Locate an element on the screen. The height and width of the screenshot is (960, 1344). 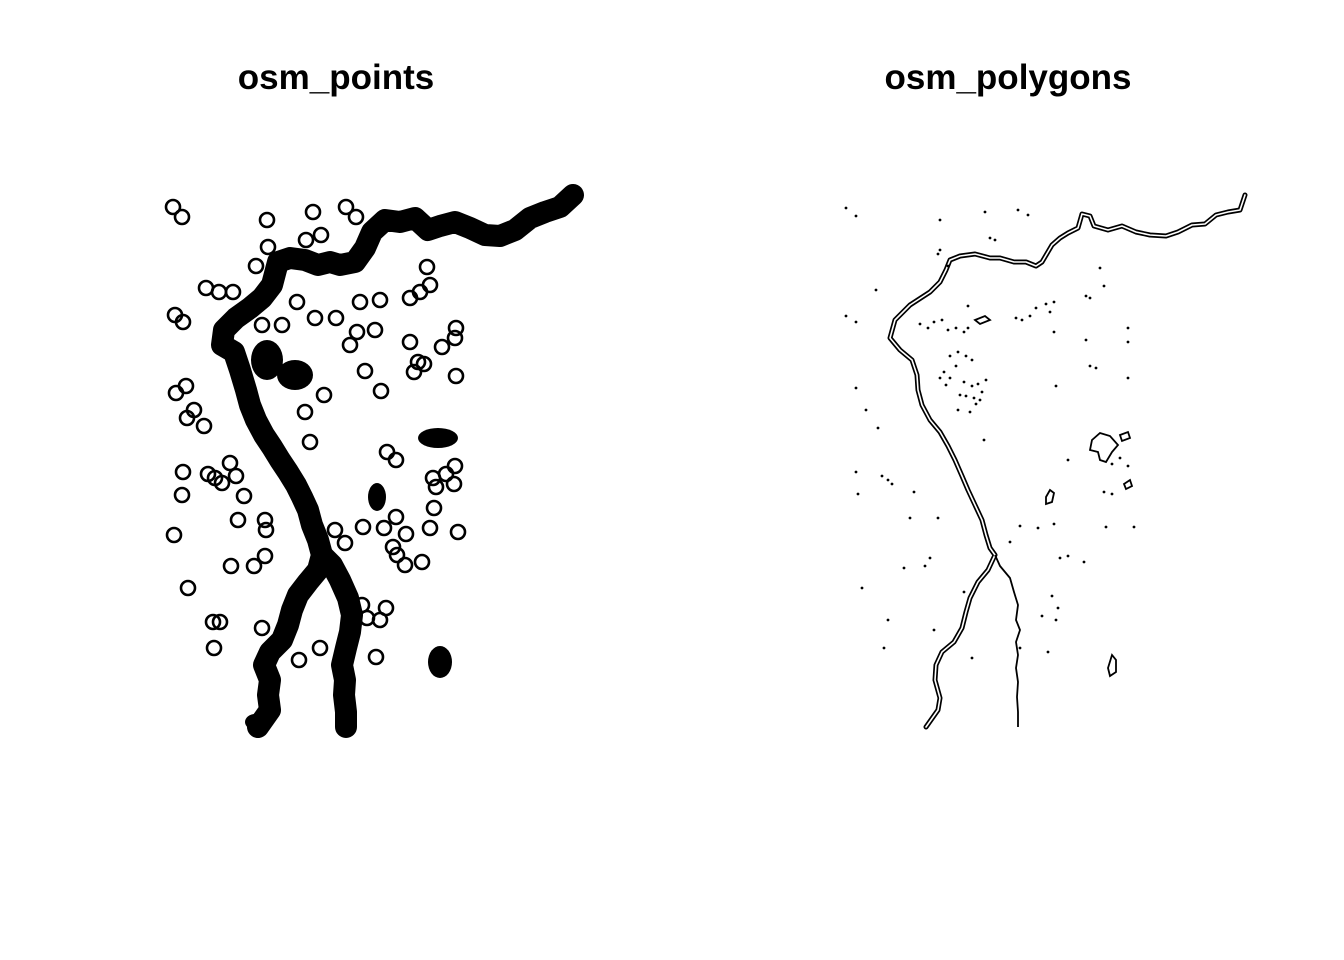
polygons-panel-title: osm_polygons is located at coordinates (1008, 77).